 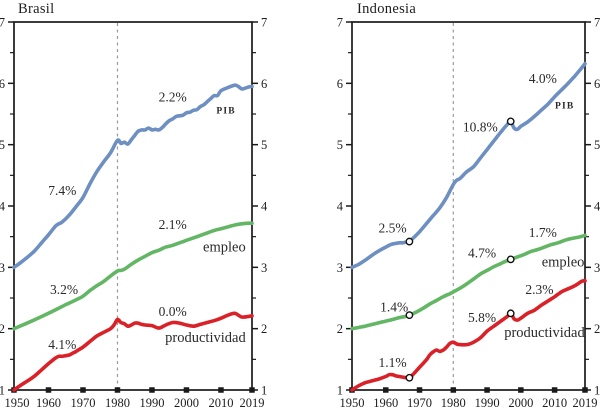 I want to click on annotation-41: 4.1%, so click(x=62, y=344).